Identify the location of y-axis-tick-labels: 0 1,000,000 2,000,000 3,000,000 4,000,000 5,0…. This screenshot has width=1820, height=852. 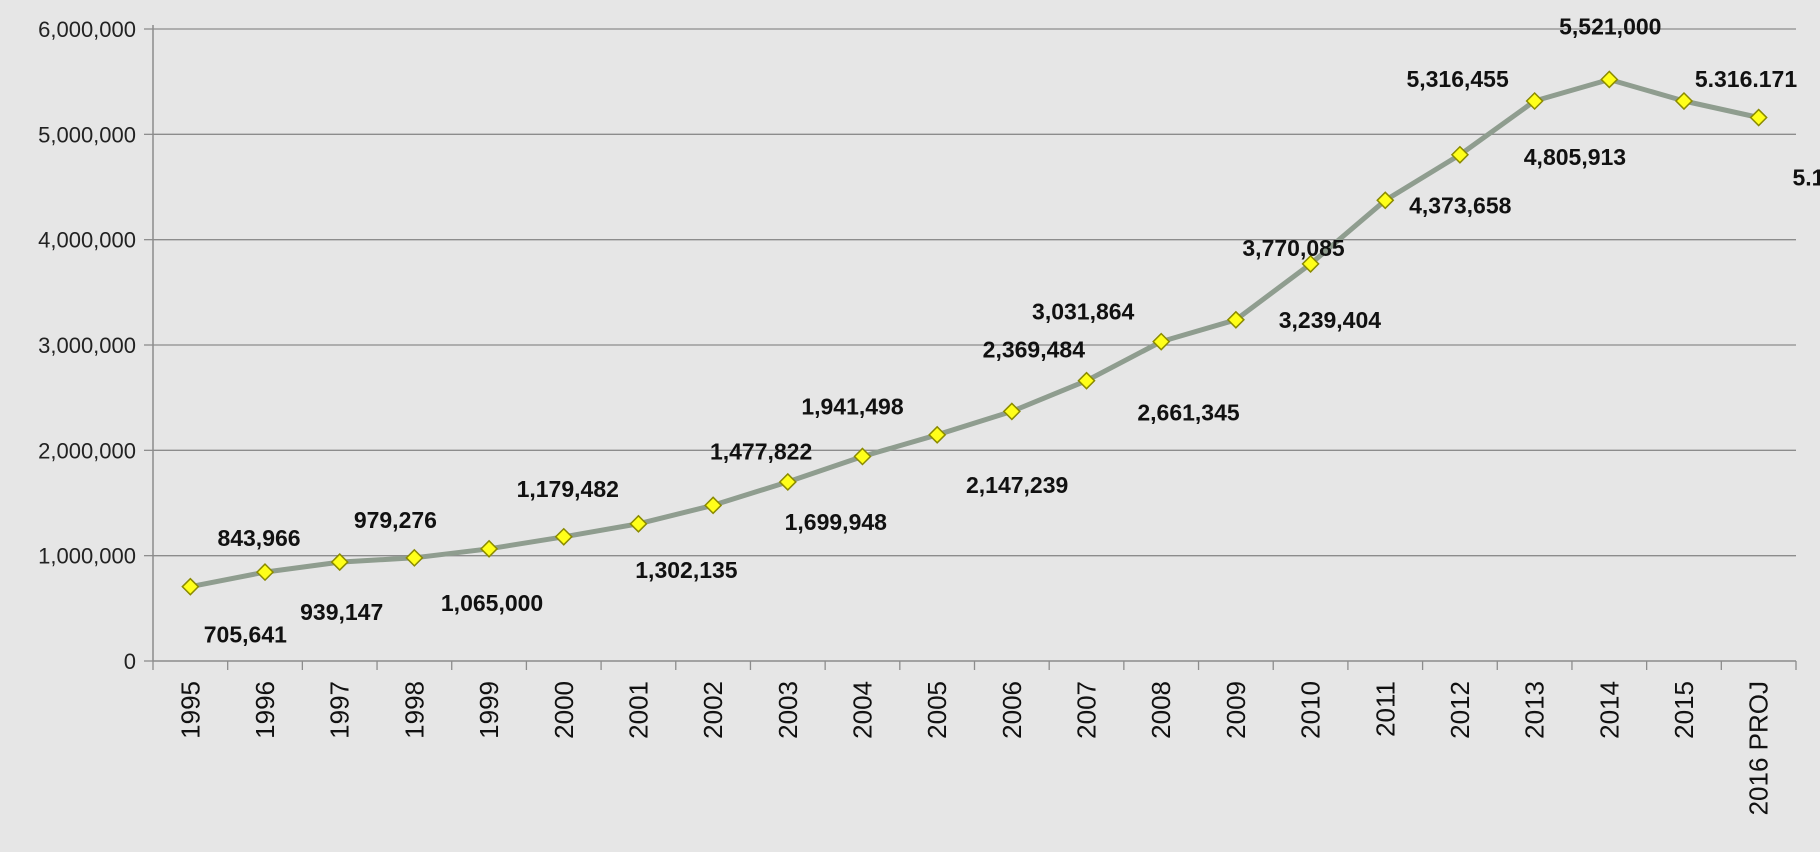
(87, 345).